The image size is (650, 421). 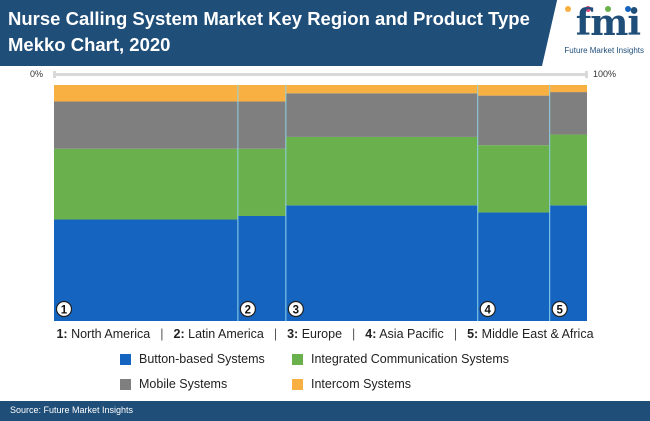 I want to click on logo-dots-icon, so click(x=598, y=9).